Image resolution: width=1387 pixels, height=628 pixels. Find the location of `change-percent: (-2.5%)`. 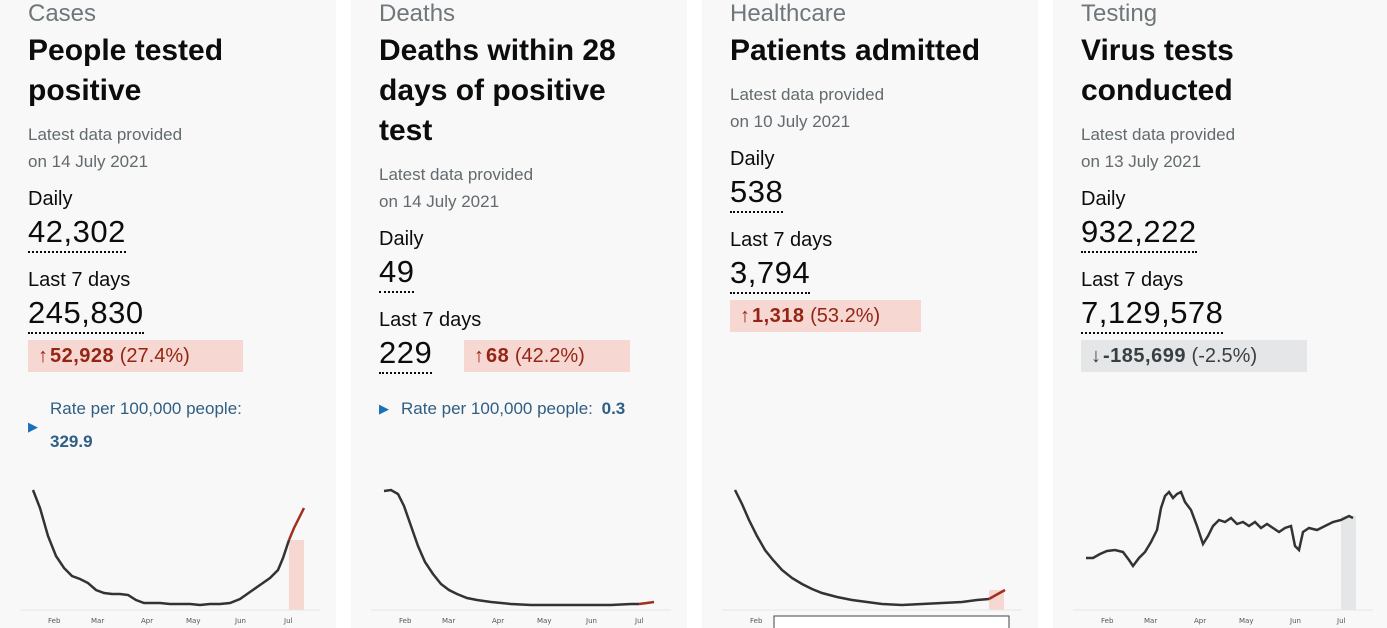

change-percent: (-2.5%) is located at coordinates (1224, 356).